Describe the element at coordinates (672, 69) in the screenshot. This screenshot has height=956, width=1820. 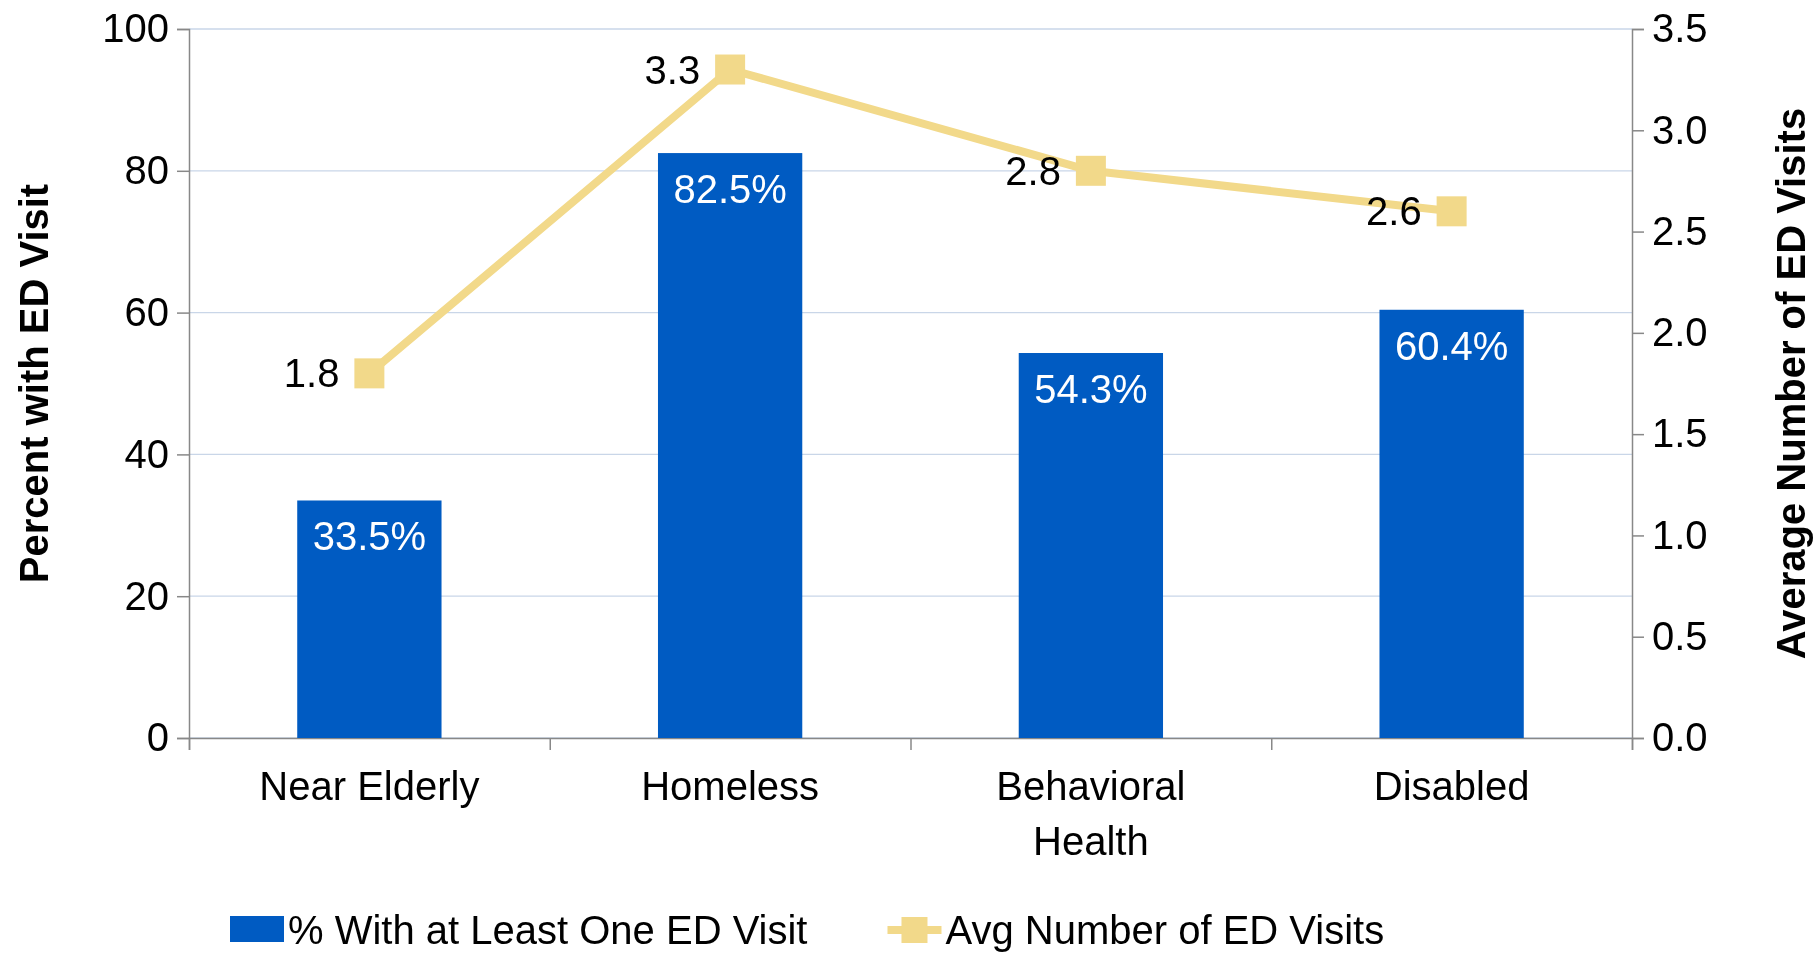
I see `data-label: 3.3` at that location.